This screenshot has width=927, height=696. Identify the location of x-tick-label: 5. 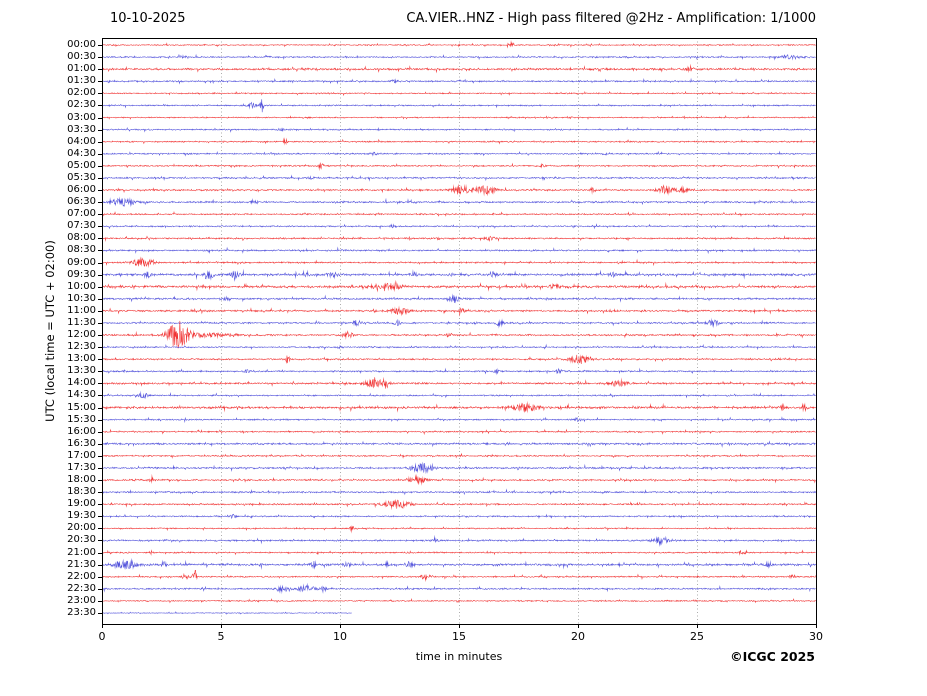
(221, 636).